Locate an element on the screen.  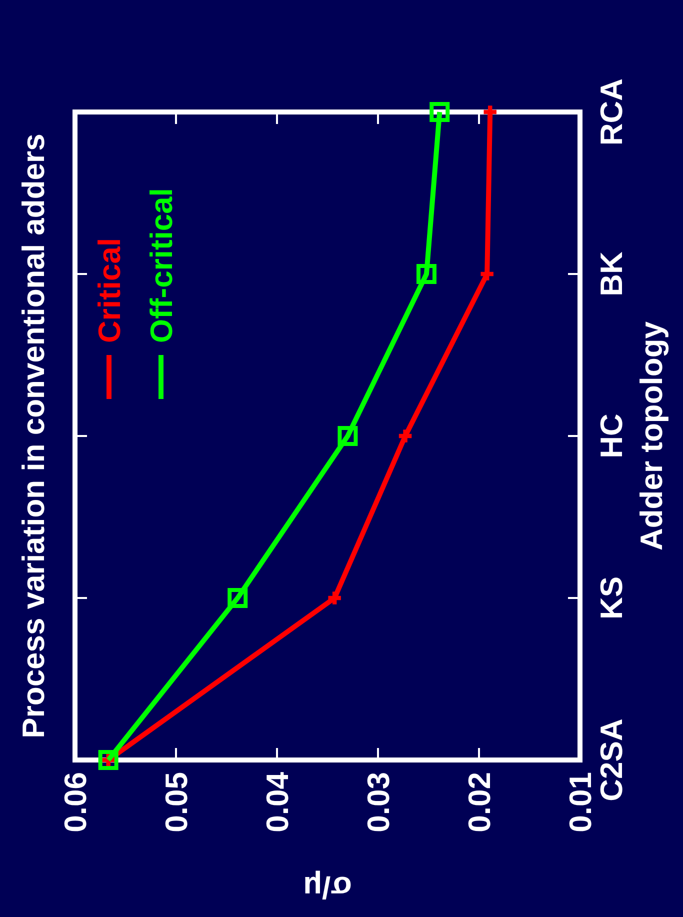
x-axis-title: σ/μ is located at coordinates (327, 887).